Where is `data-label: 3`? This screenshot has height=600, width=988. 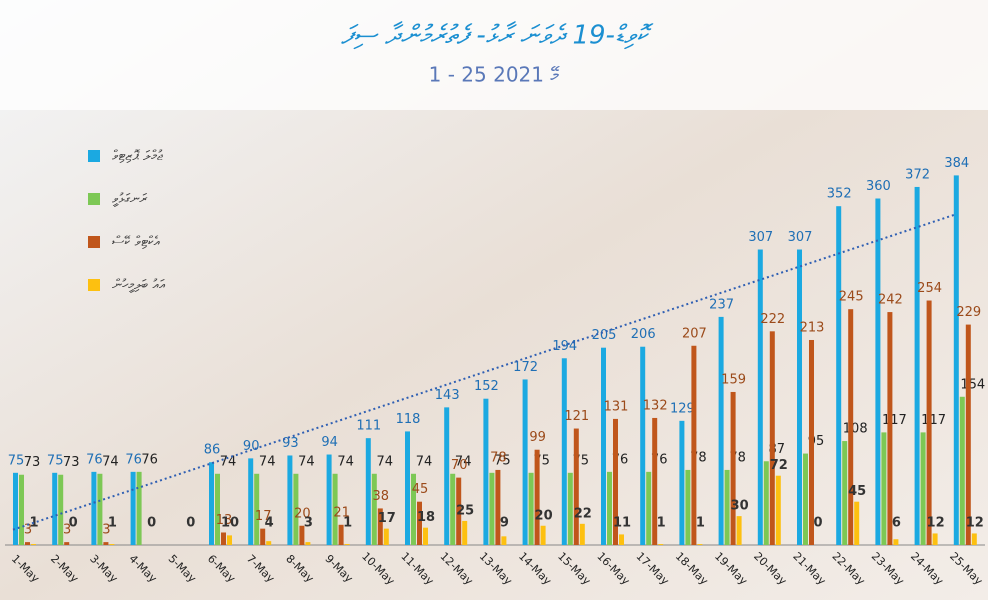 data-label: 3 is located at coordinates (106, 530).